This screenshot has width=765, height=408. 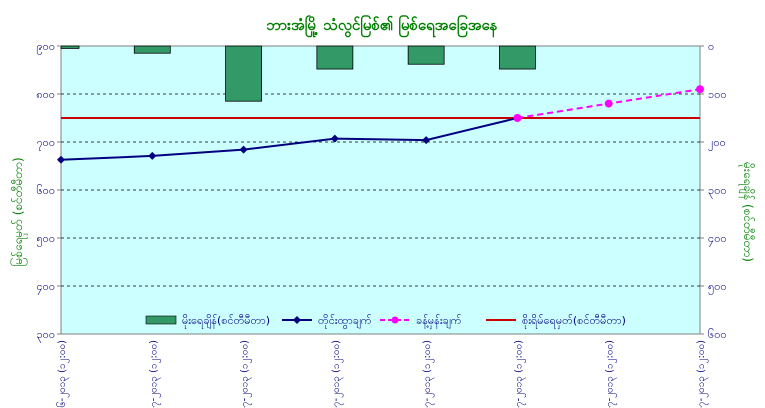 I want to click on right-tick-label: ၀, so click(x=711, y=46).